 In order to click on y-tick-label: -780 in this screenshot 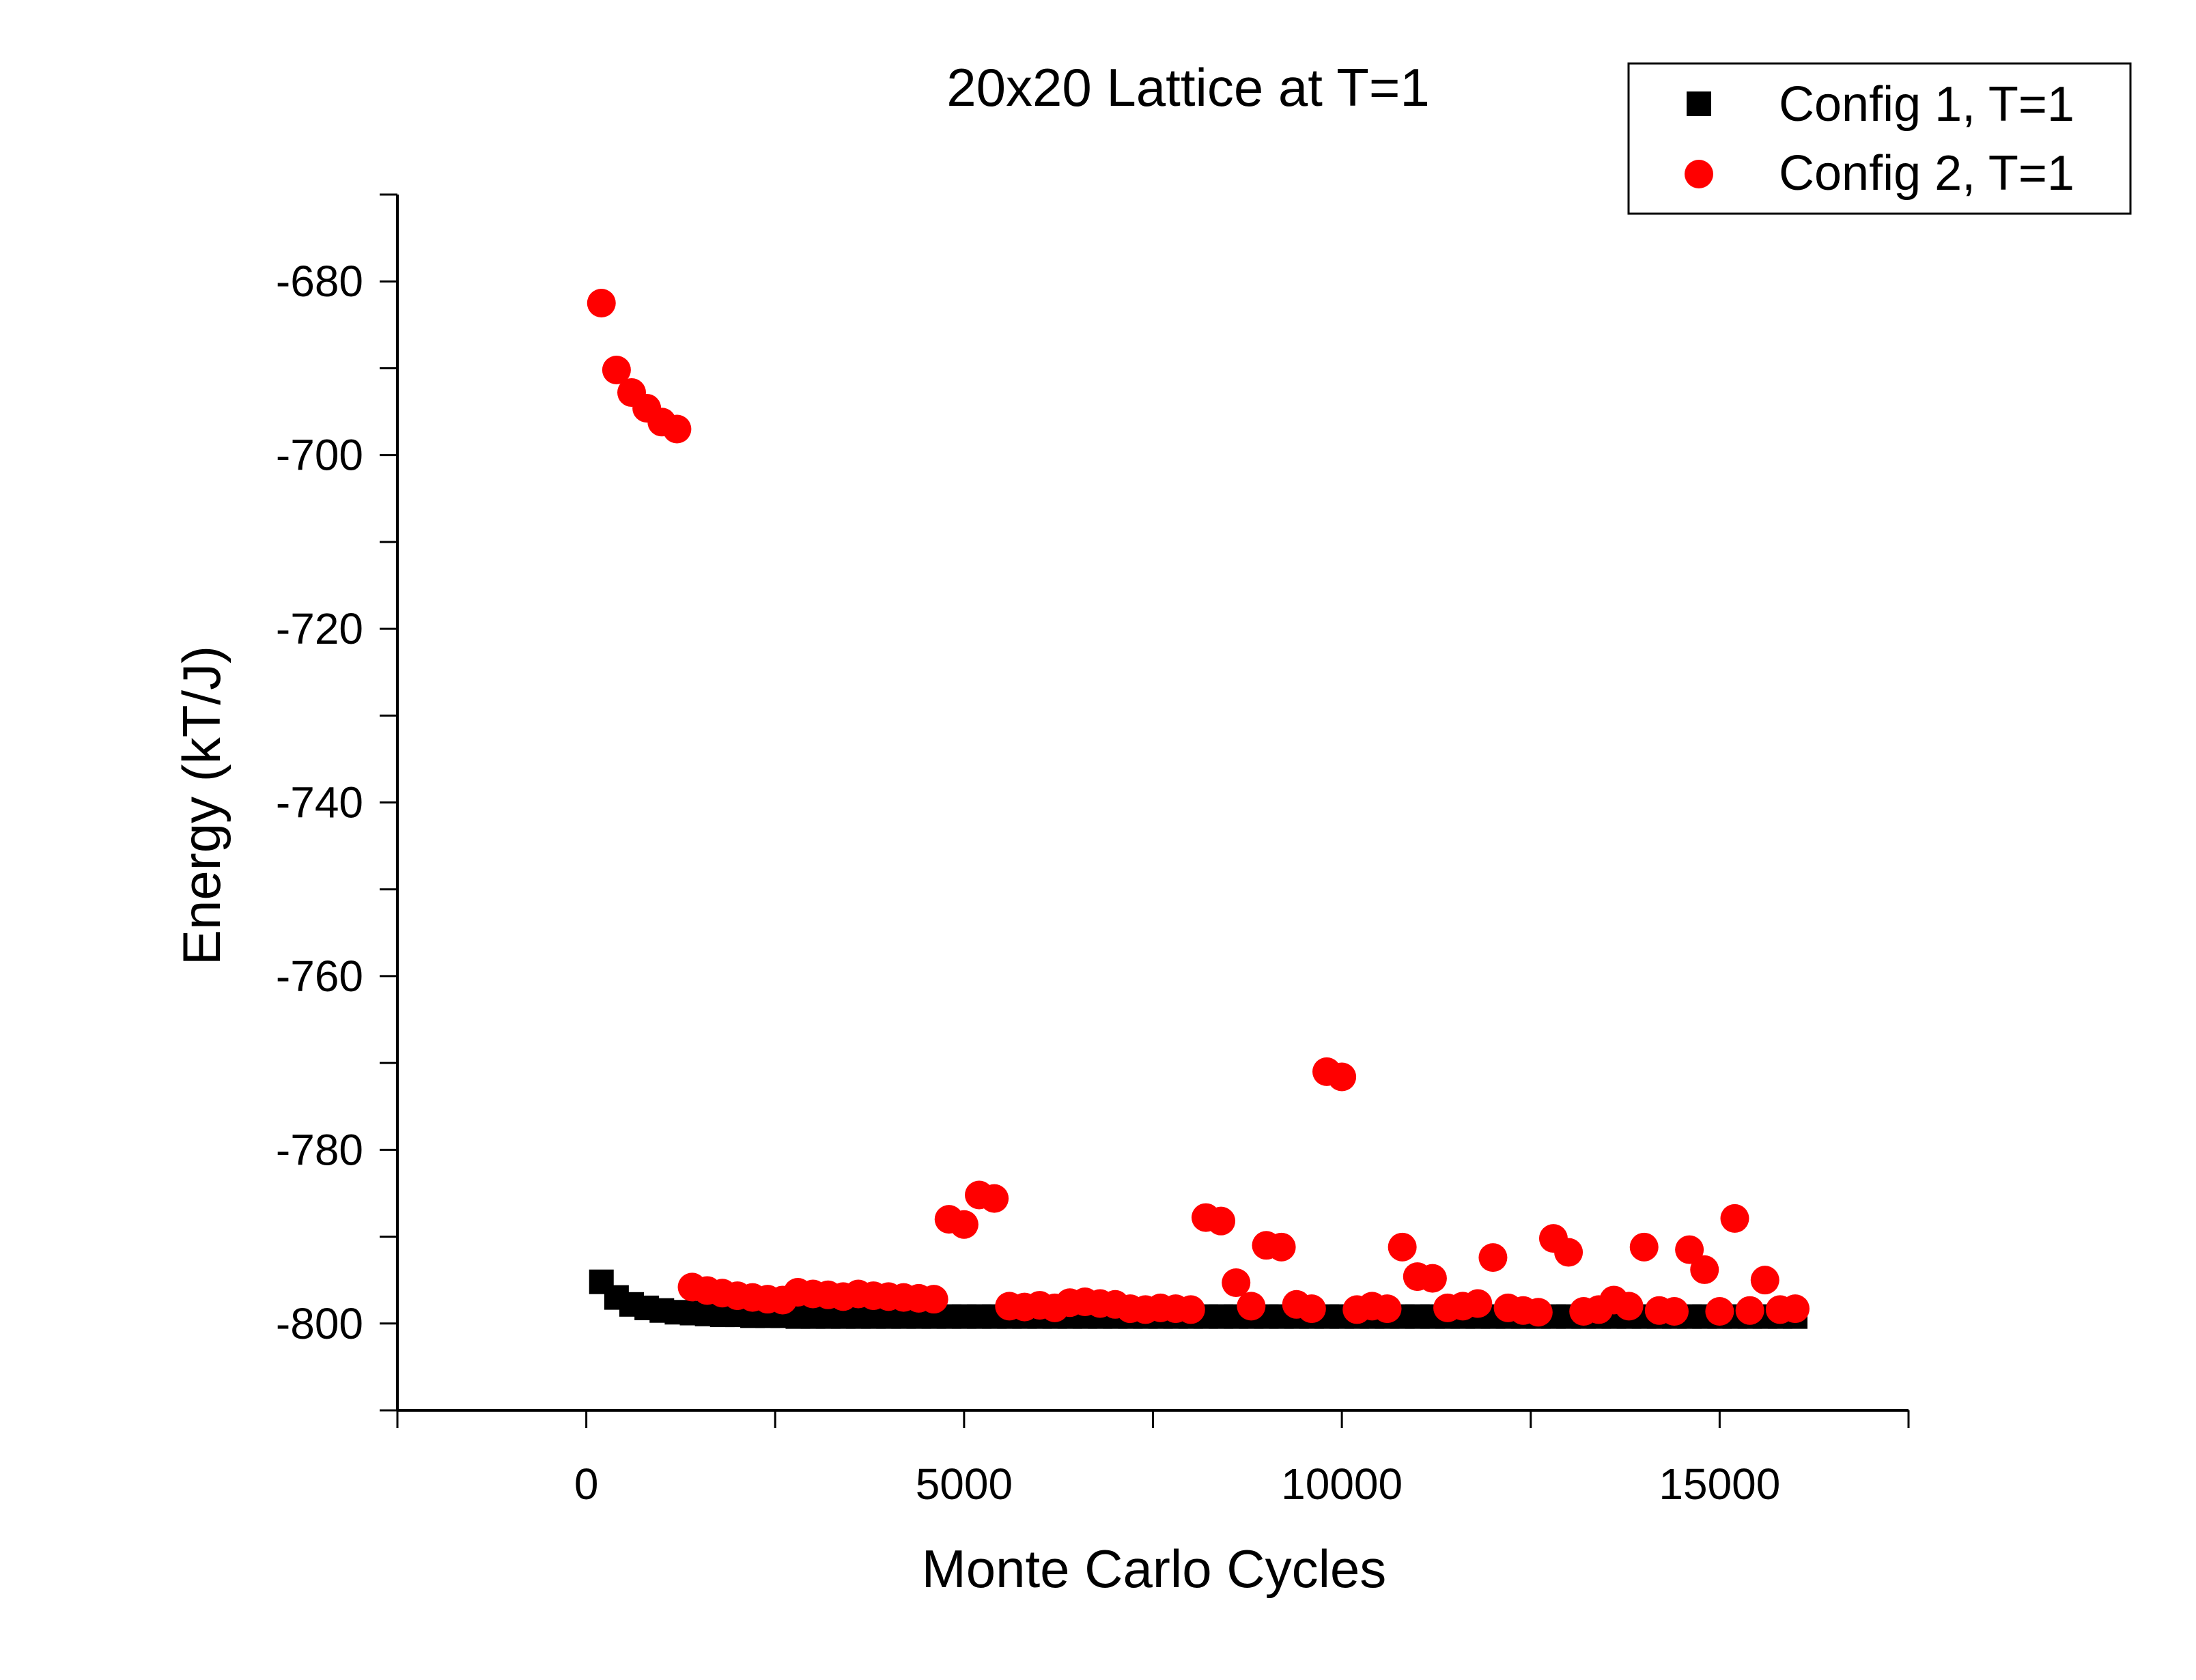, I will do `click(320, 1149)`.